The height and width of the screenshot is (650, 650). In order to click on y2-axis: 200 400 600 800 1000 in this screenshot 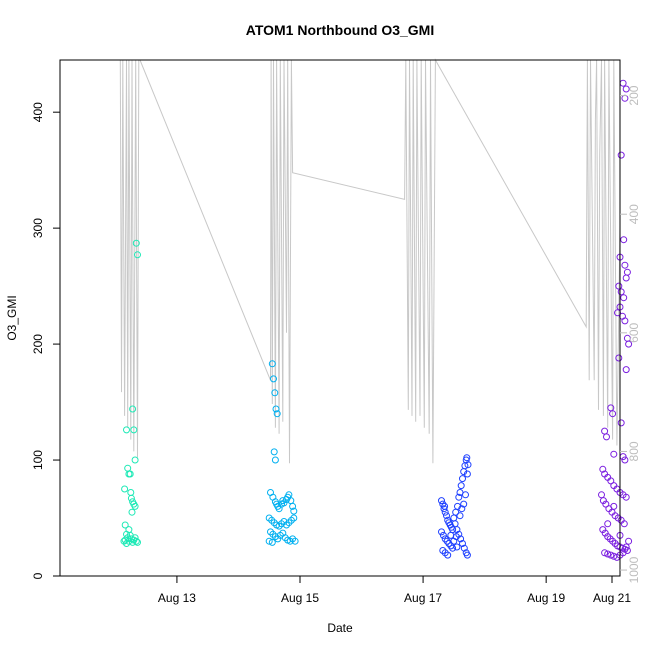, I will do `click(630, 334)`.